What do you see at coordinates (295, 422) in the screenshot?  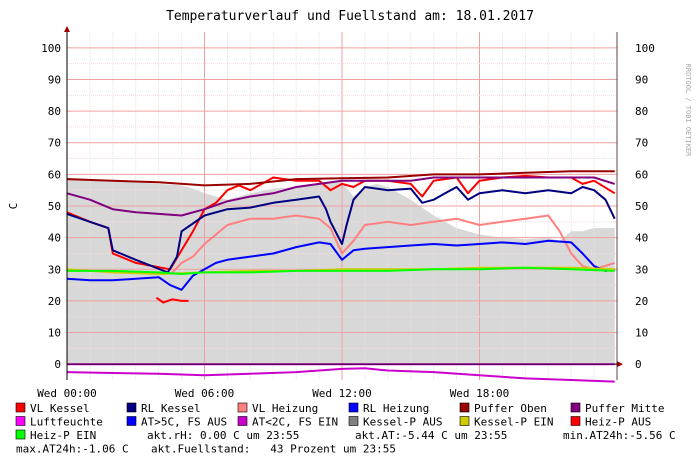 I see `legend-label: AT<2C, FS EIN` at bounding box center [295, 422].